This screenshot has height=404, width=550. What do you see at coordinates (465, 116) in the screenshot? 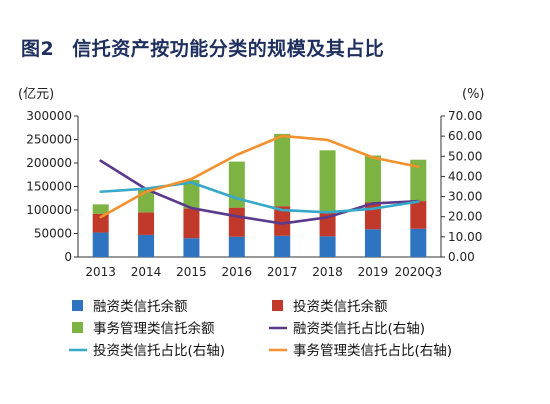
I see `y2-tick-label: 70.00` at bounding box center [465, 116].